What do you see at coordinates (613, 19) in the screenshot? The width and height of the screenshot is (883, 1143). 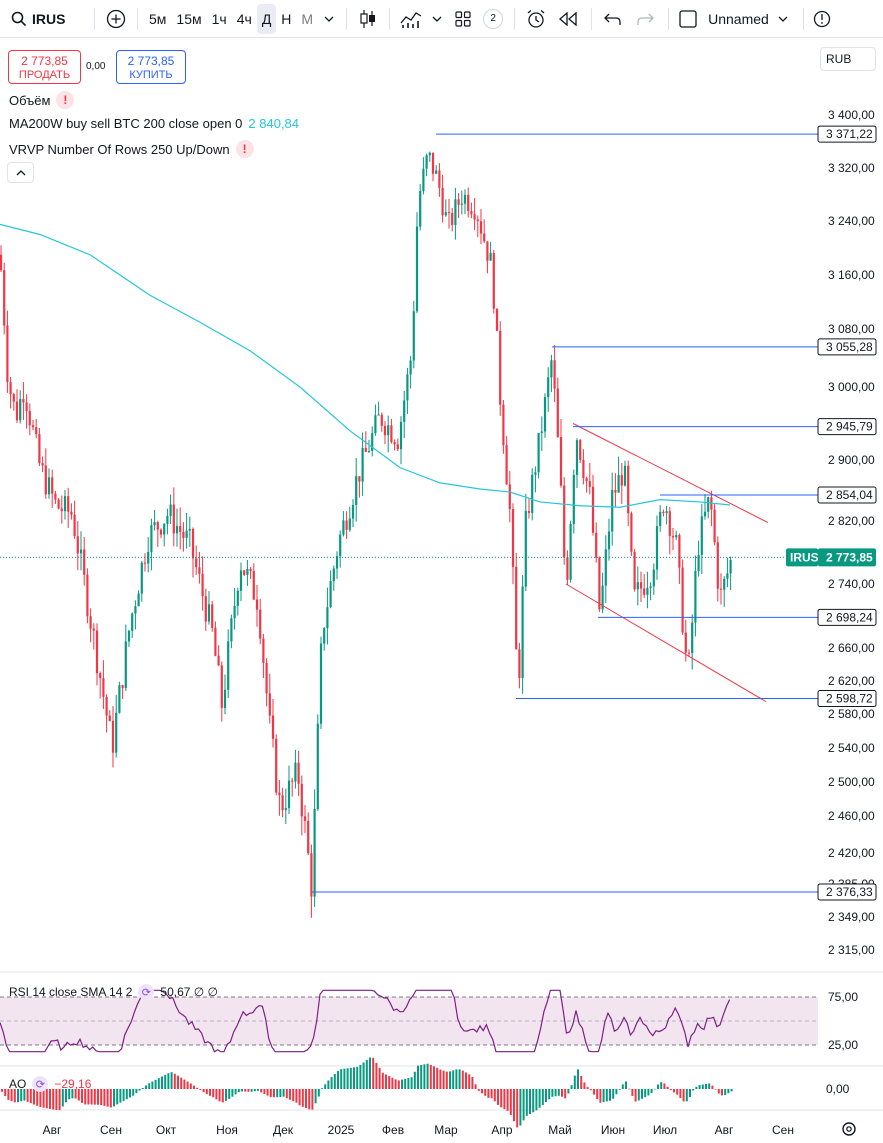 I see `undo-icon` at bounding box center [613, 19].